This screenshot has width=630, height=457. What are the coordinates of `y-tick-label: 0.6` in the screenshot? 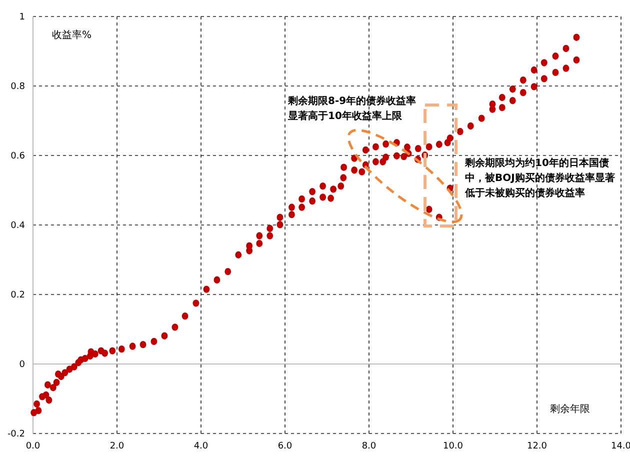 It's located at (18, 157).